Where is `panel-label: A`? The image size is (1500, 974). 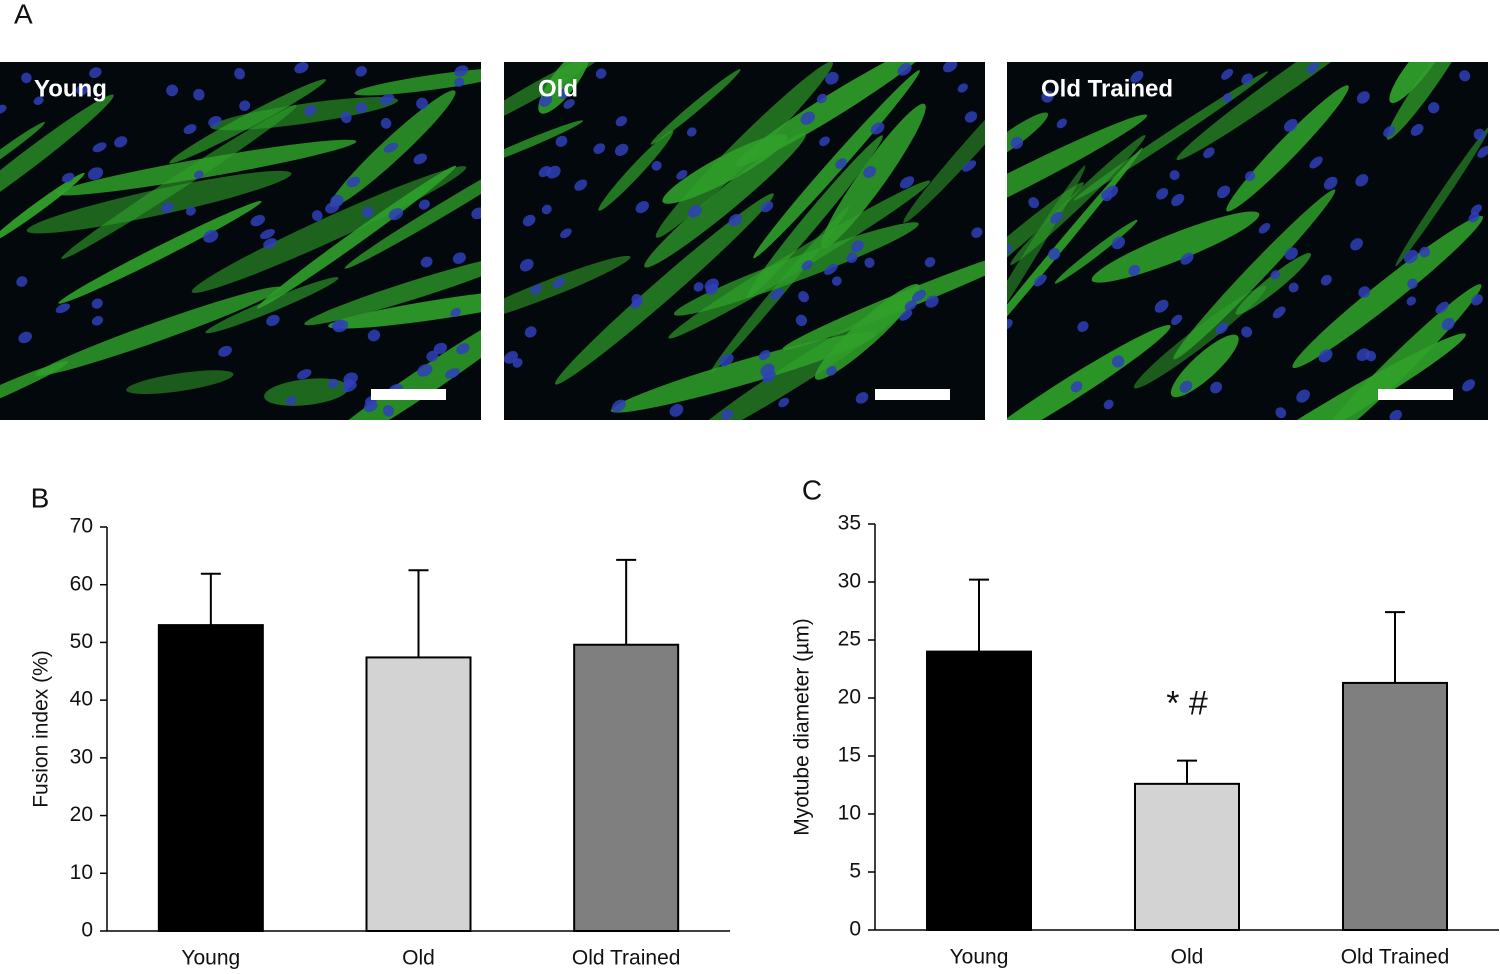 panel-label: A is located at coordinates (23, 14).